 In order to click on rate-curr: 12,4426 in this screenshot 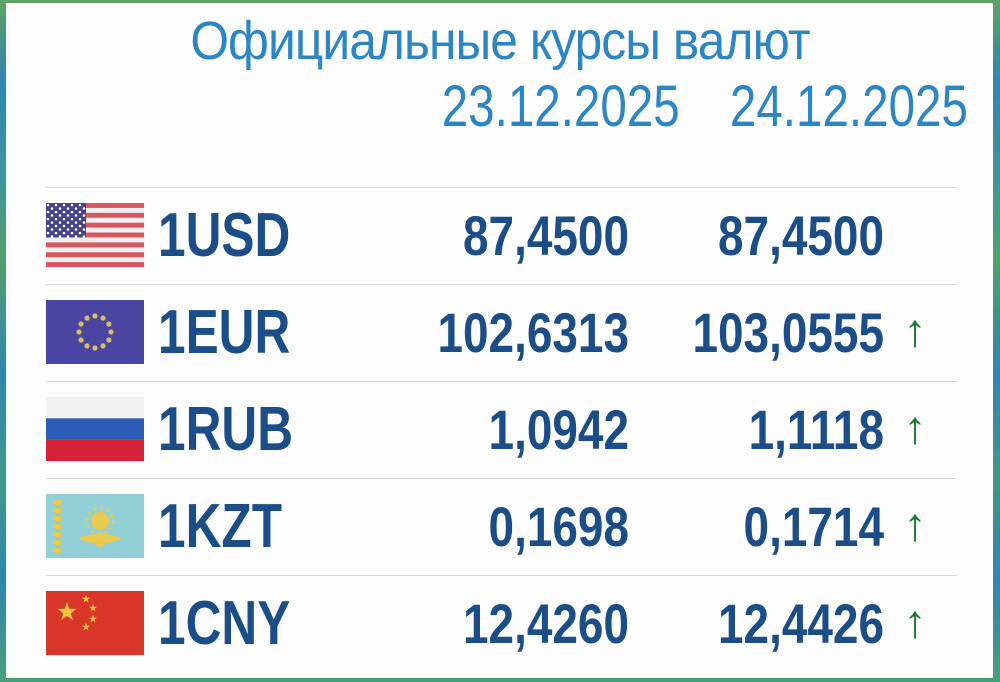, I will do `click(801, 623)`.